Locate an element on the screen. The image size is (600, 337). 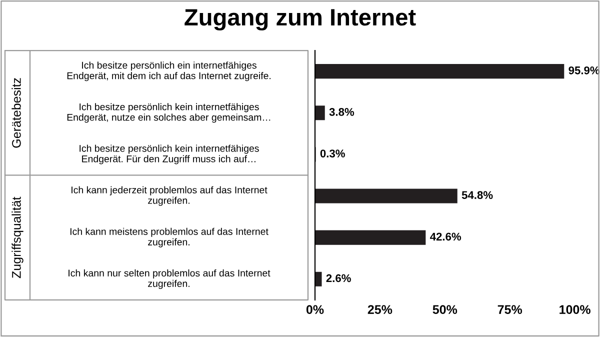
data-label: 2.6% is located at coordinates (338, 278).